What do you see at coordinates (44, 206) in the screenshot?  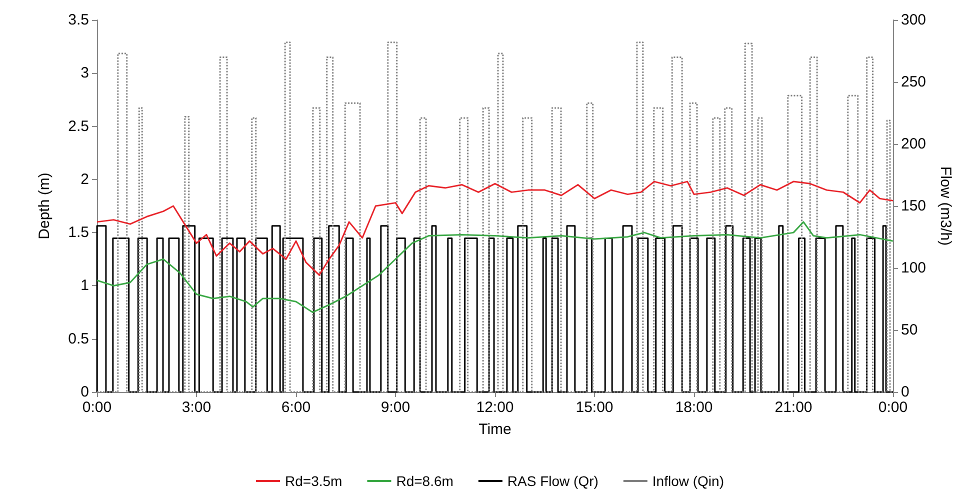 I see `y-axis-title: Depth (m)` at bounding box center [44, 206].